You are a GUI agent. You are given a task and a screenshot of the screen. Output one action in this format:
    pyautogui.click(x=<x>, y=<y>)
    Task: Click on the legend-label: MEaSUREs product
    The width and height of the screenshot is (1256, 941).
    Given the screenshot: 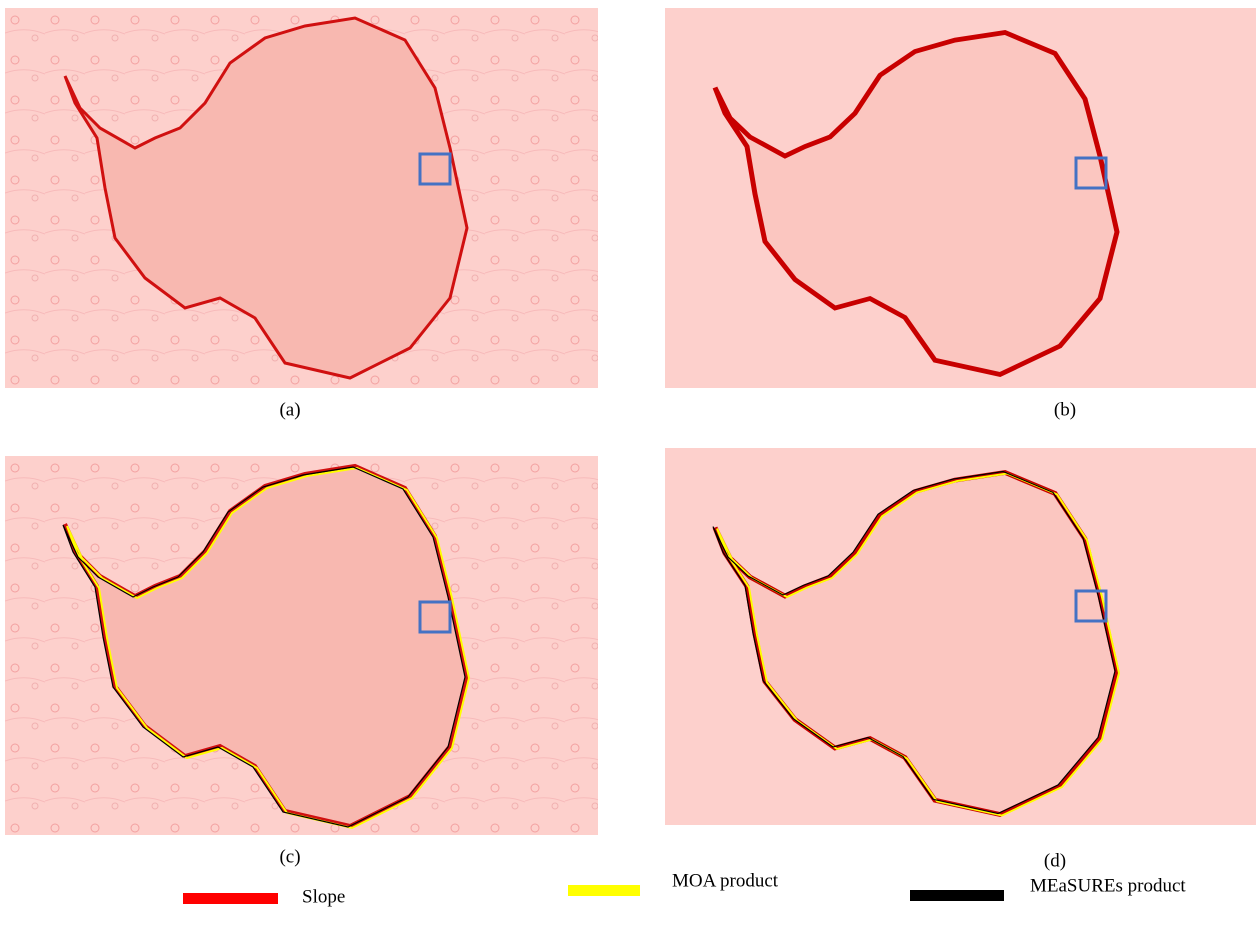 What is the action you would take?
    pyautogui.click(x=1108, y=885)
    